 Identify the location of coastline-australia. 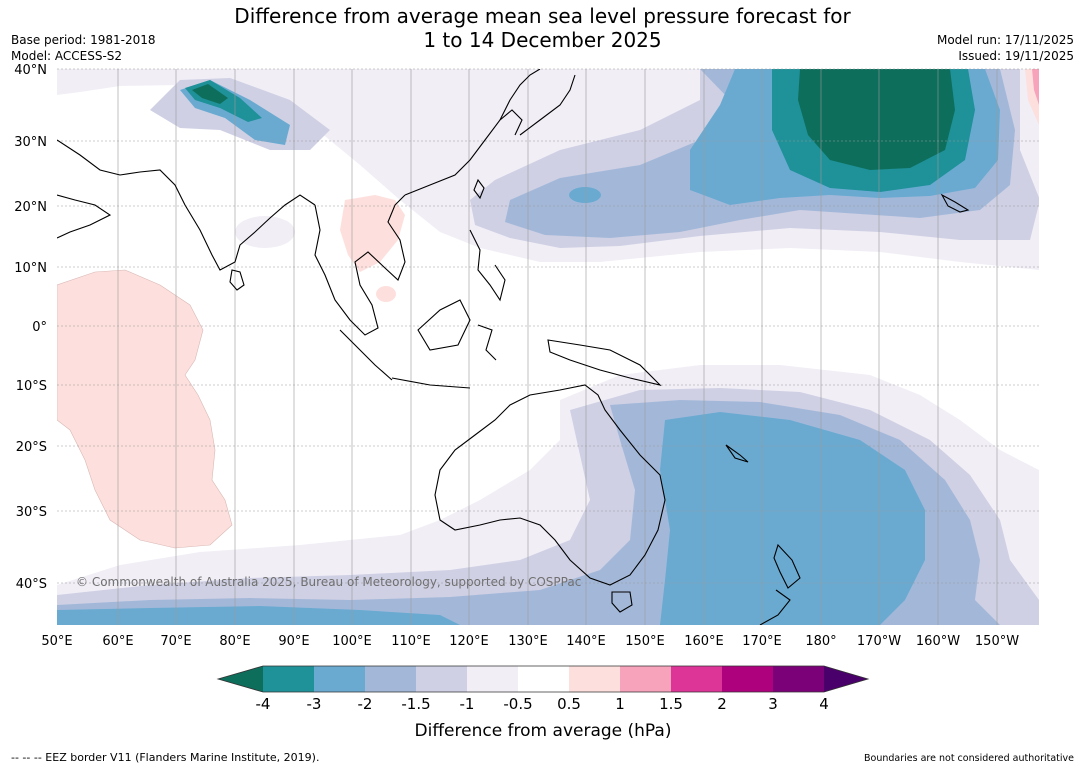
(550, 485).